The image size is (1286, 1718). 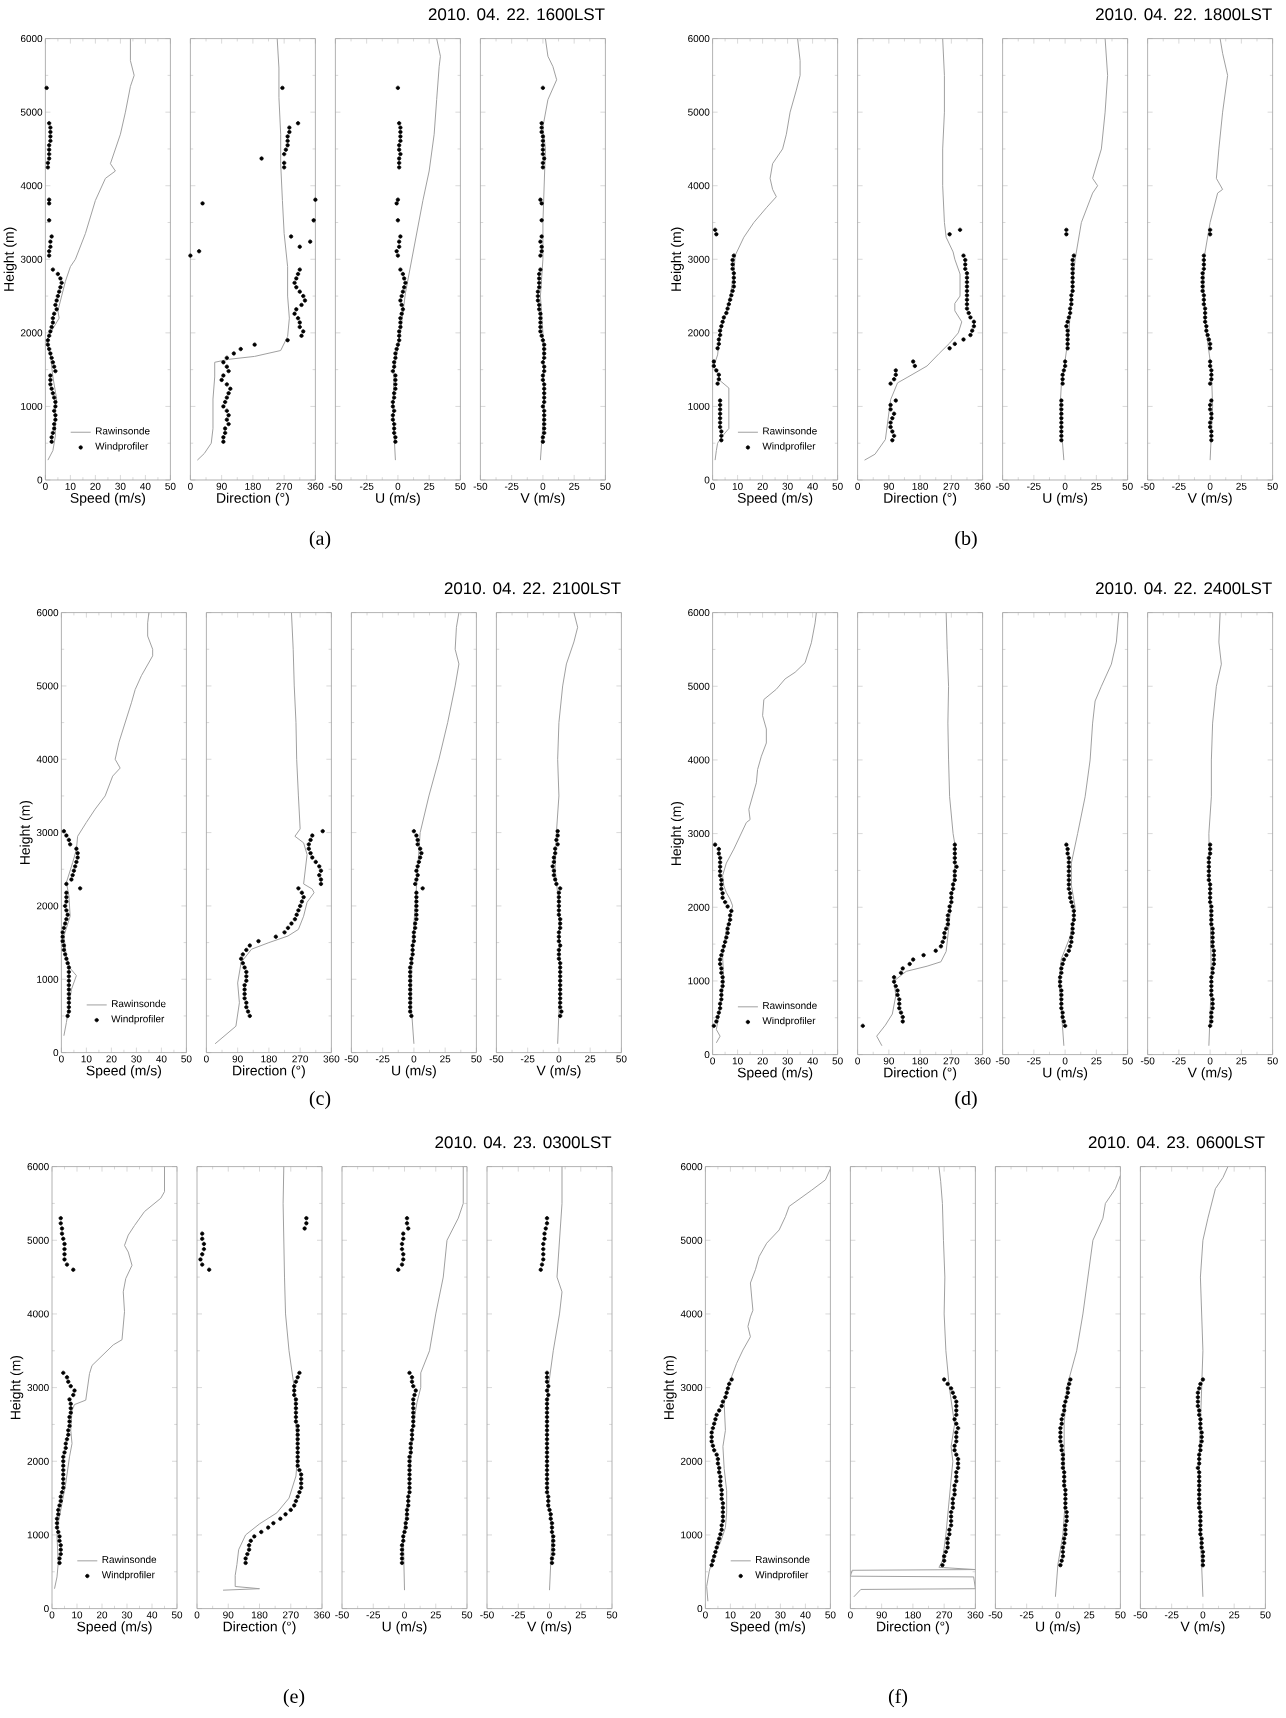 I want to click on line-series, so click(x=768, y=1385).